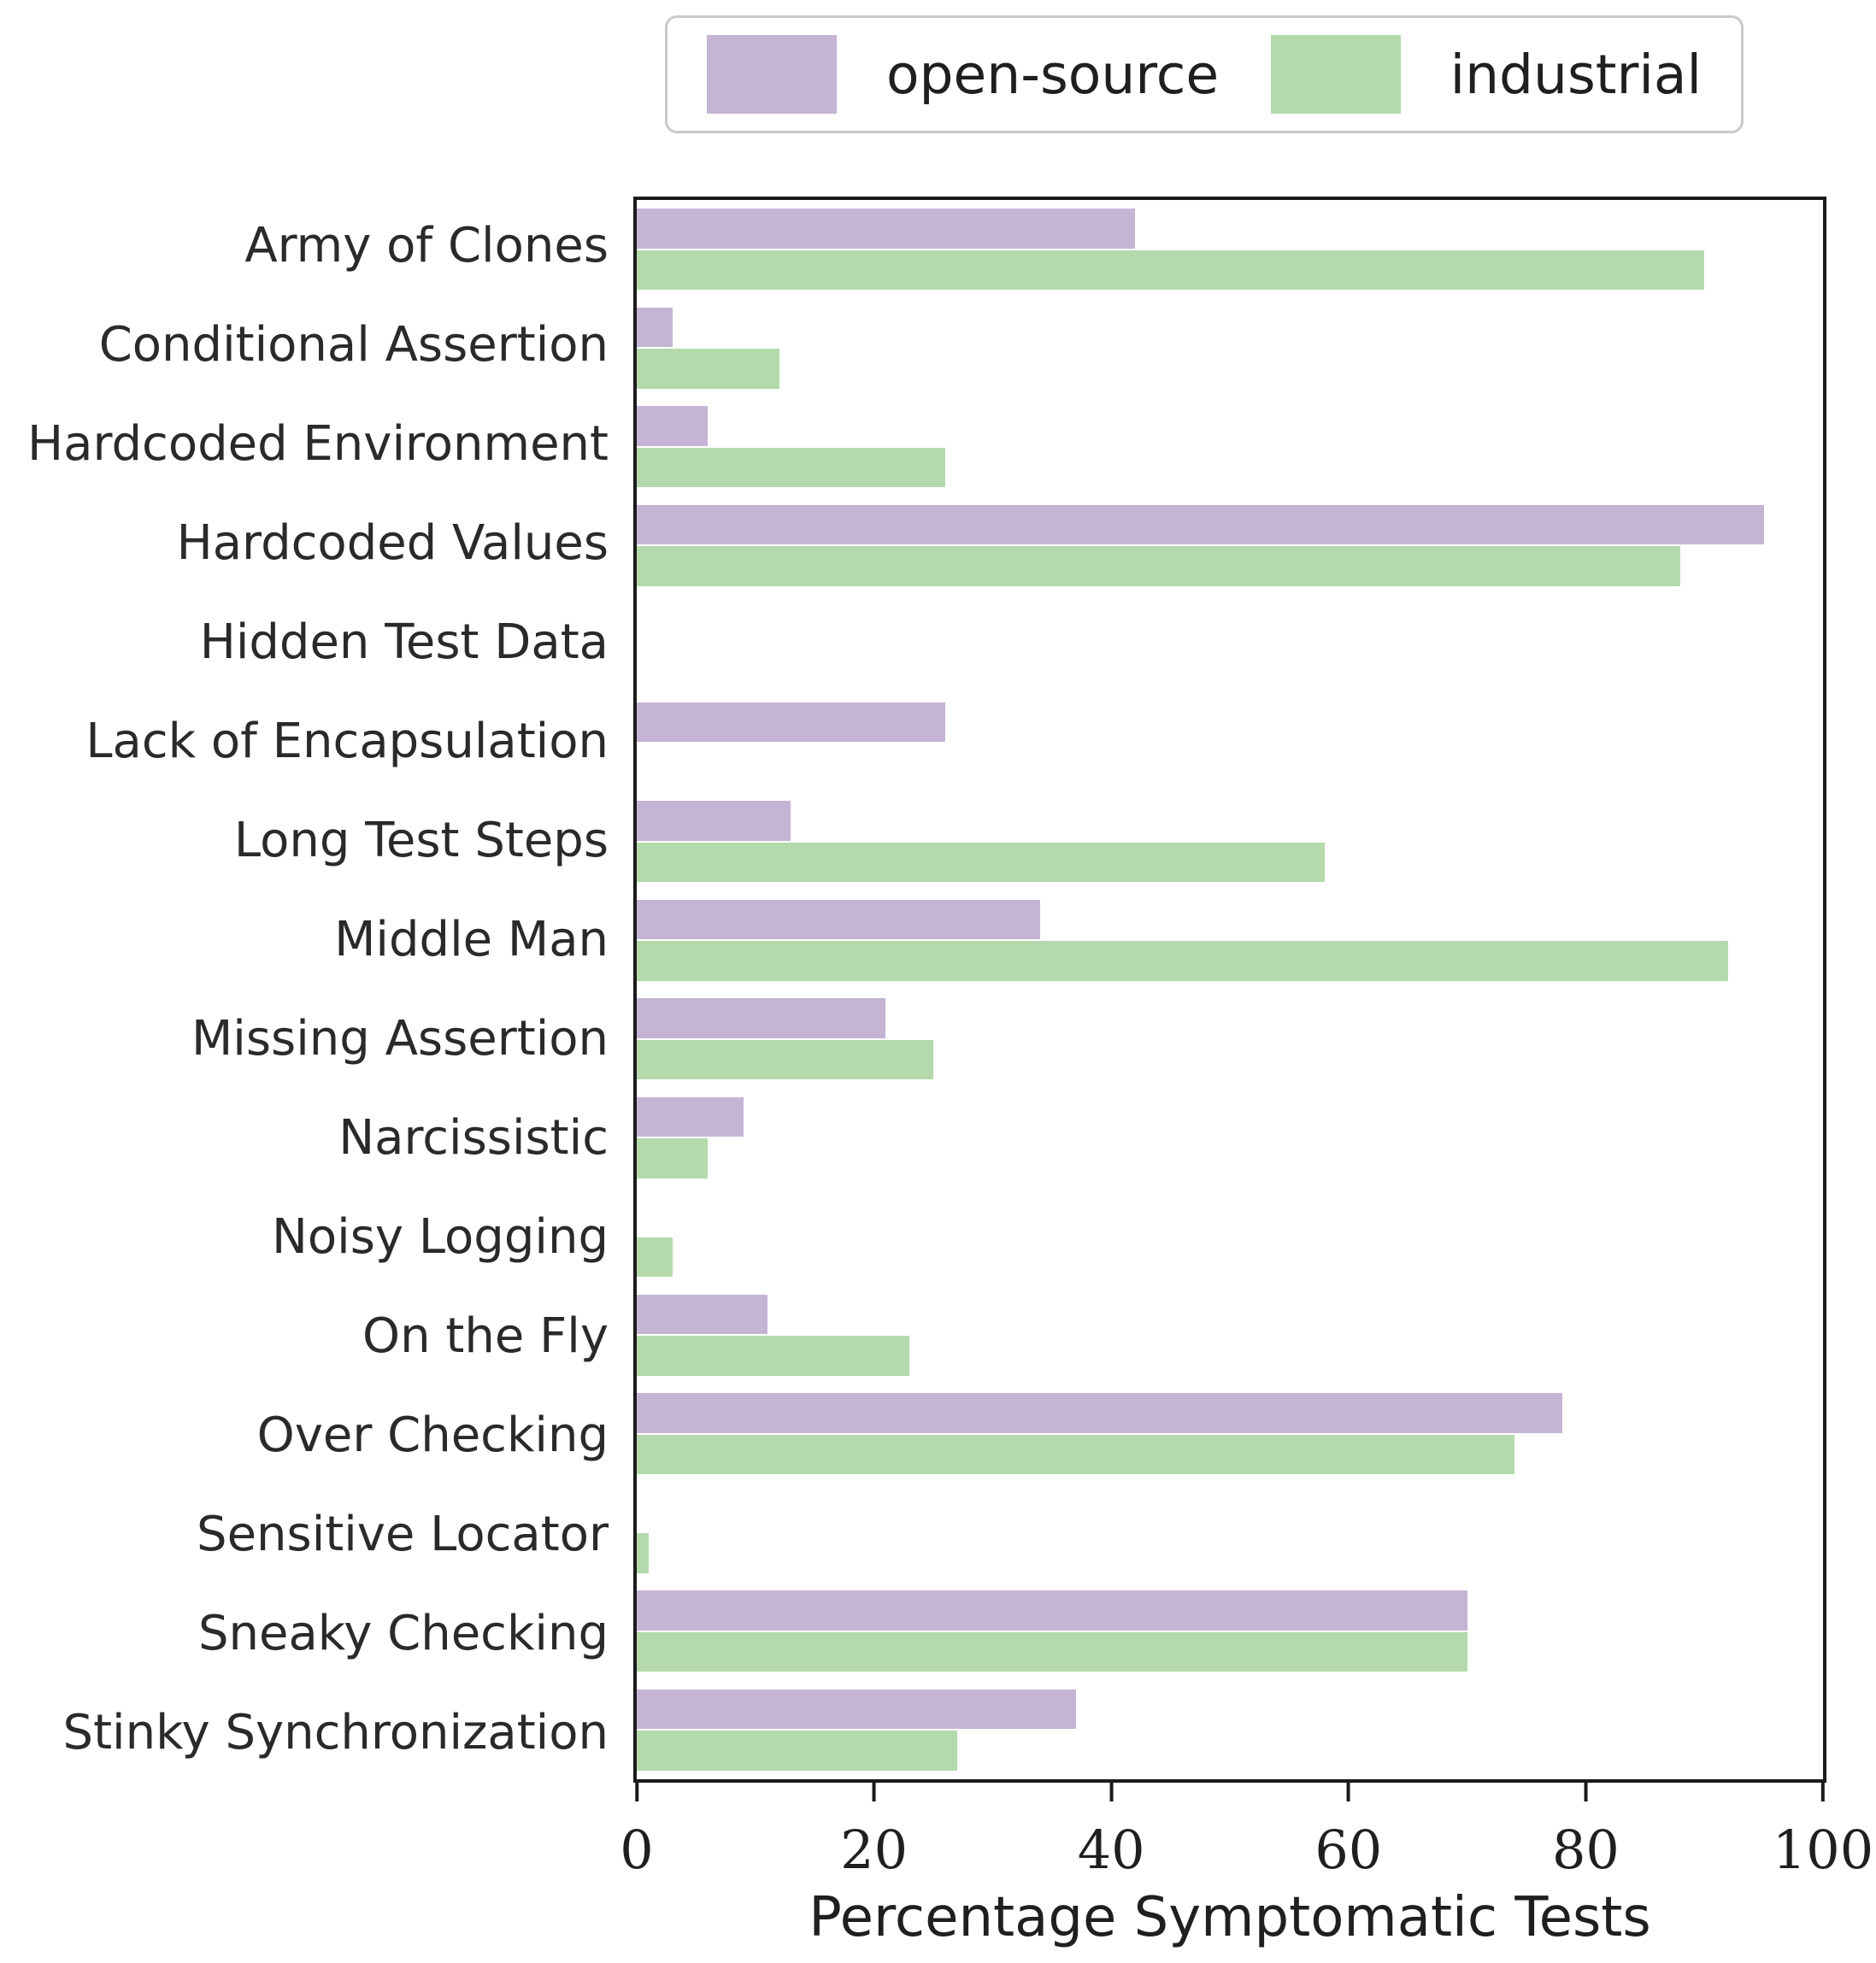 This screenshot has width=1876, height=1963. What do you see at coordinates (1230, 348) in the screenshot?
I see `bar-group-conditional-assertion` at bounding box center [1230, 348].